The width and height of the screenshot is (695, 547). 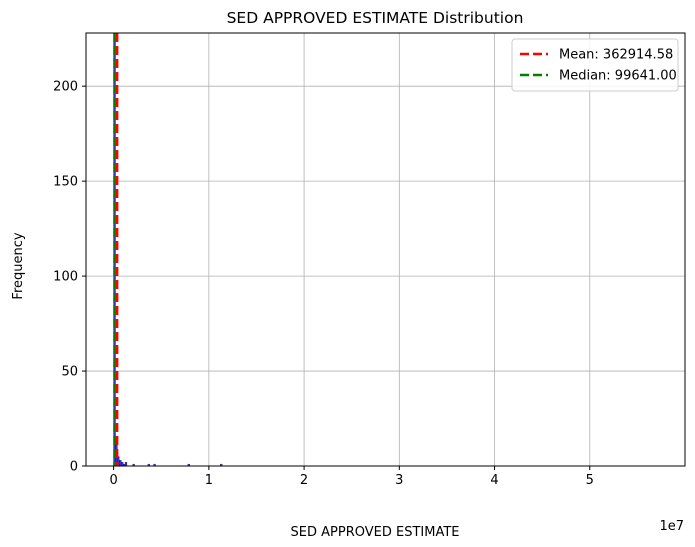 I want to click on y-axis-ticks: 0 50 100 150 200, so click(x=69, y=277).